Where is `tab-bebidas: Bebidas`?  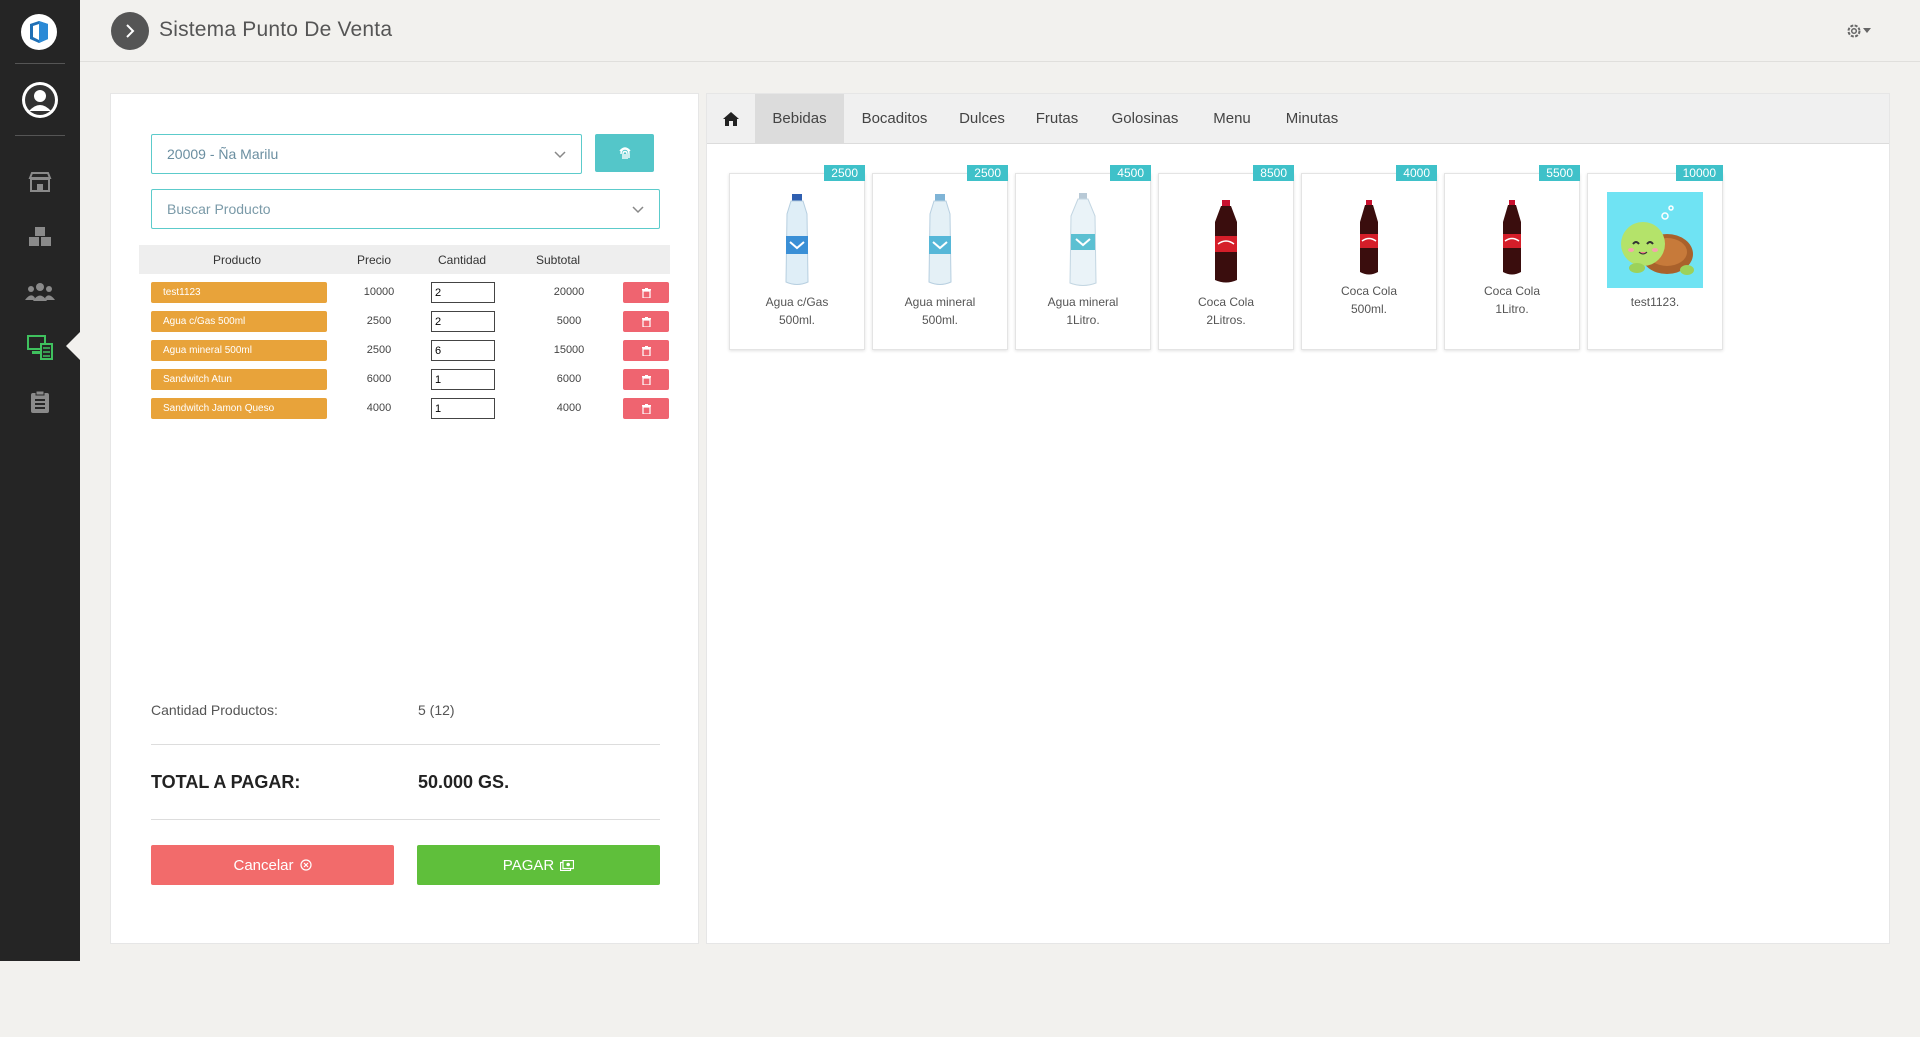 tab-bebidas: Bebidas is located at coordinates (799, 119).